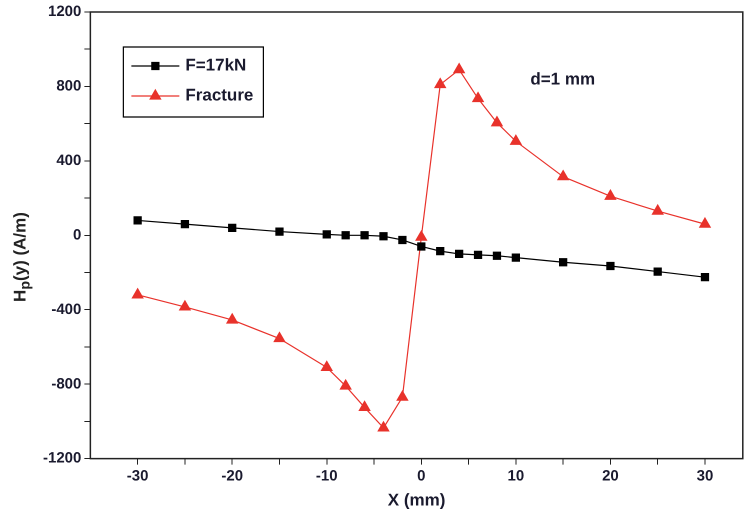  I want to click on y-tick-label: 800, so click(69, 86).